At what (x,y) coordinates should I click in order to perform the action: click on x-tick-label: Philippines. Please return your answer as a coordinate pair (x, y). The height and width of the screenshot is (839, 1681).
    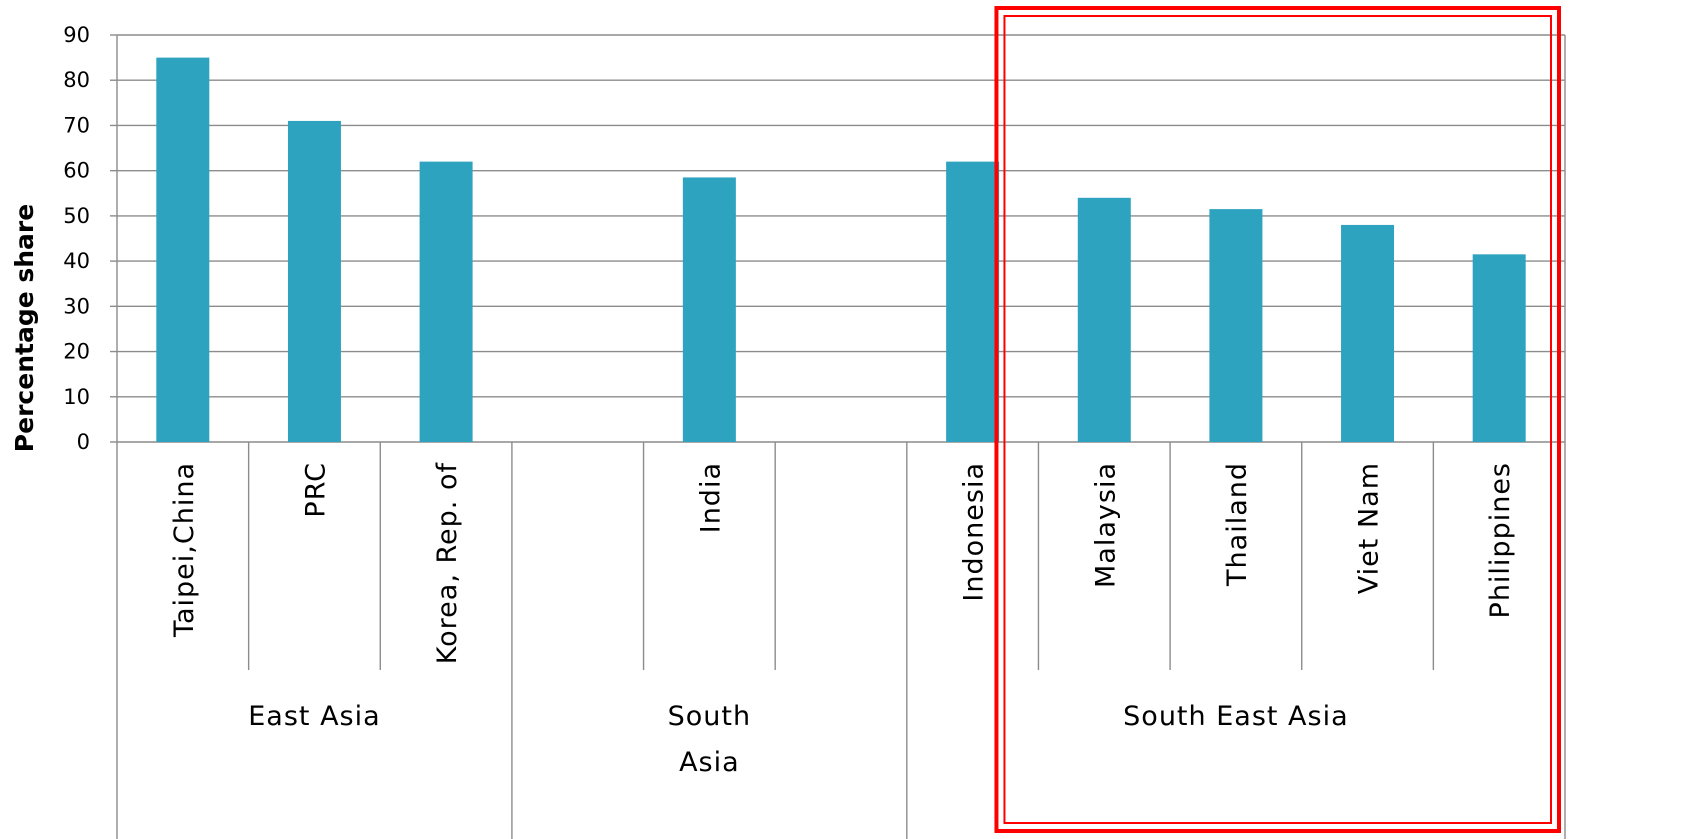
    Looking at the image, I should click on (1500, 540).